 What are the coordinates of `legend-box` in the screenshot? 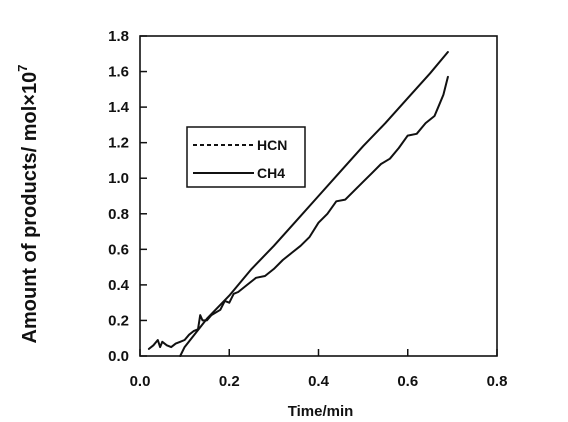 It's located at (246, 157).